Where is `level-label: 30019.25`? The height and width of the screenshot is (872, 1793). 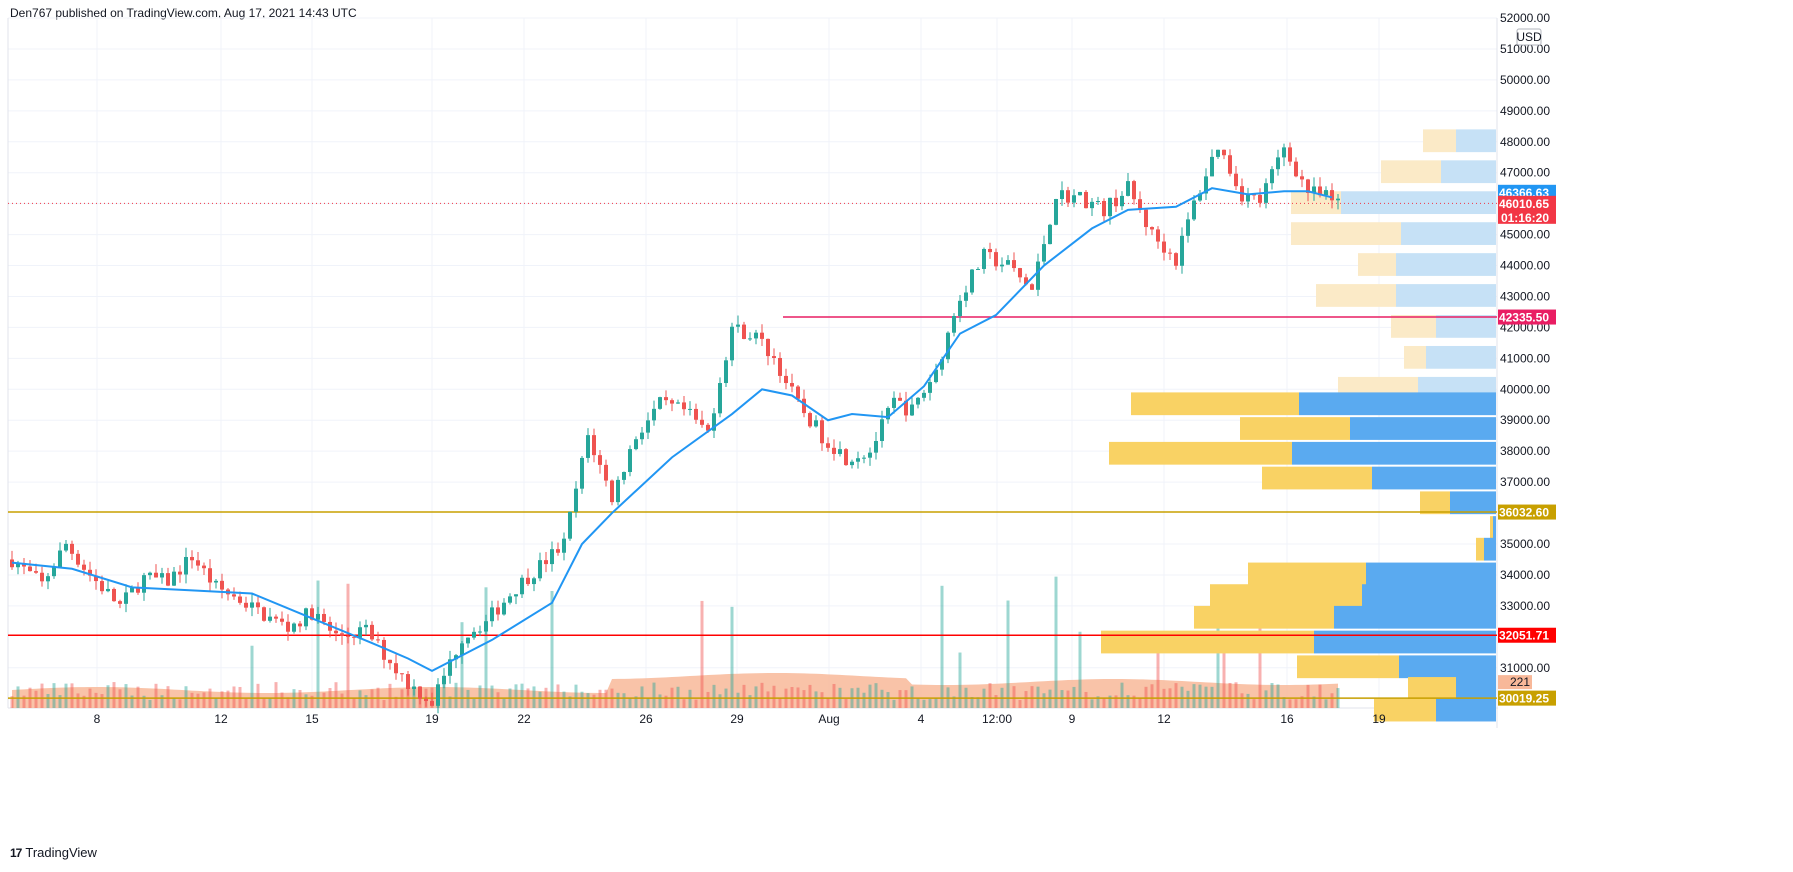
level-label: 30019.25 is located at coordinates (1524, 699).